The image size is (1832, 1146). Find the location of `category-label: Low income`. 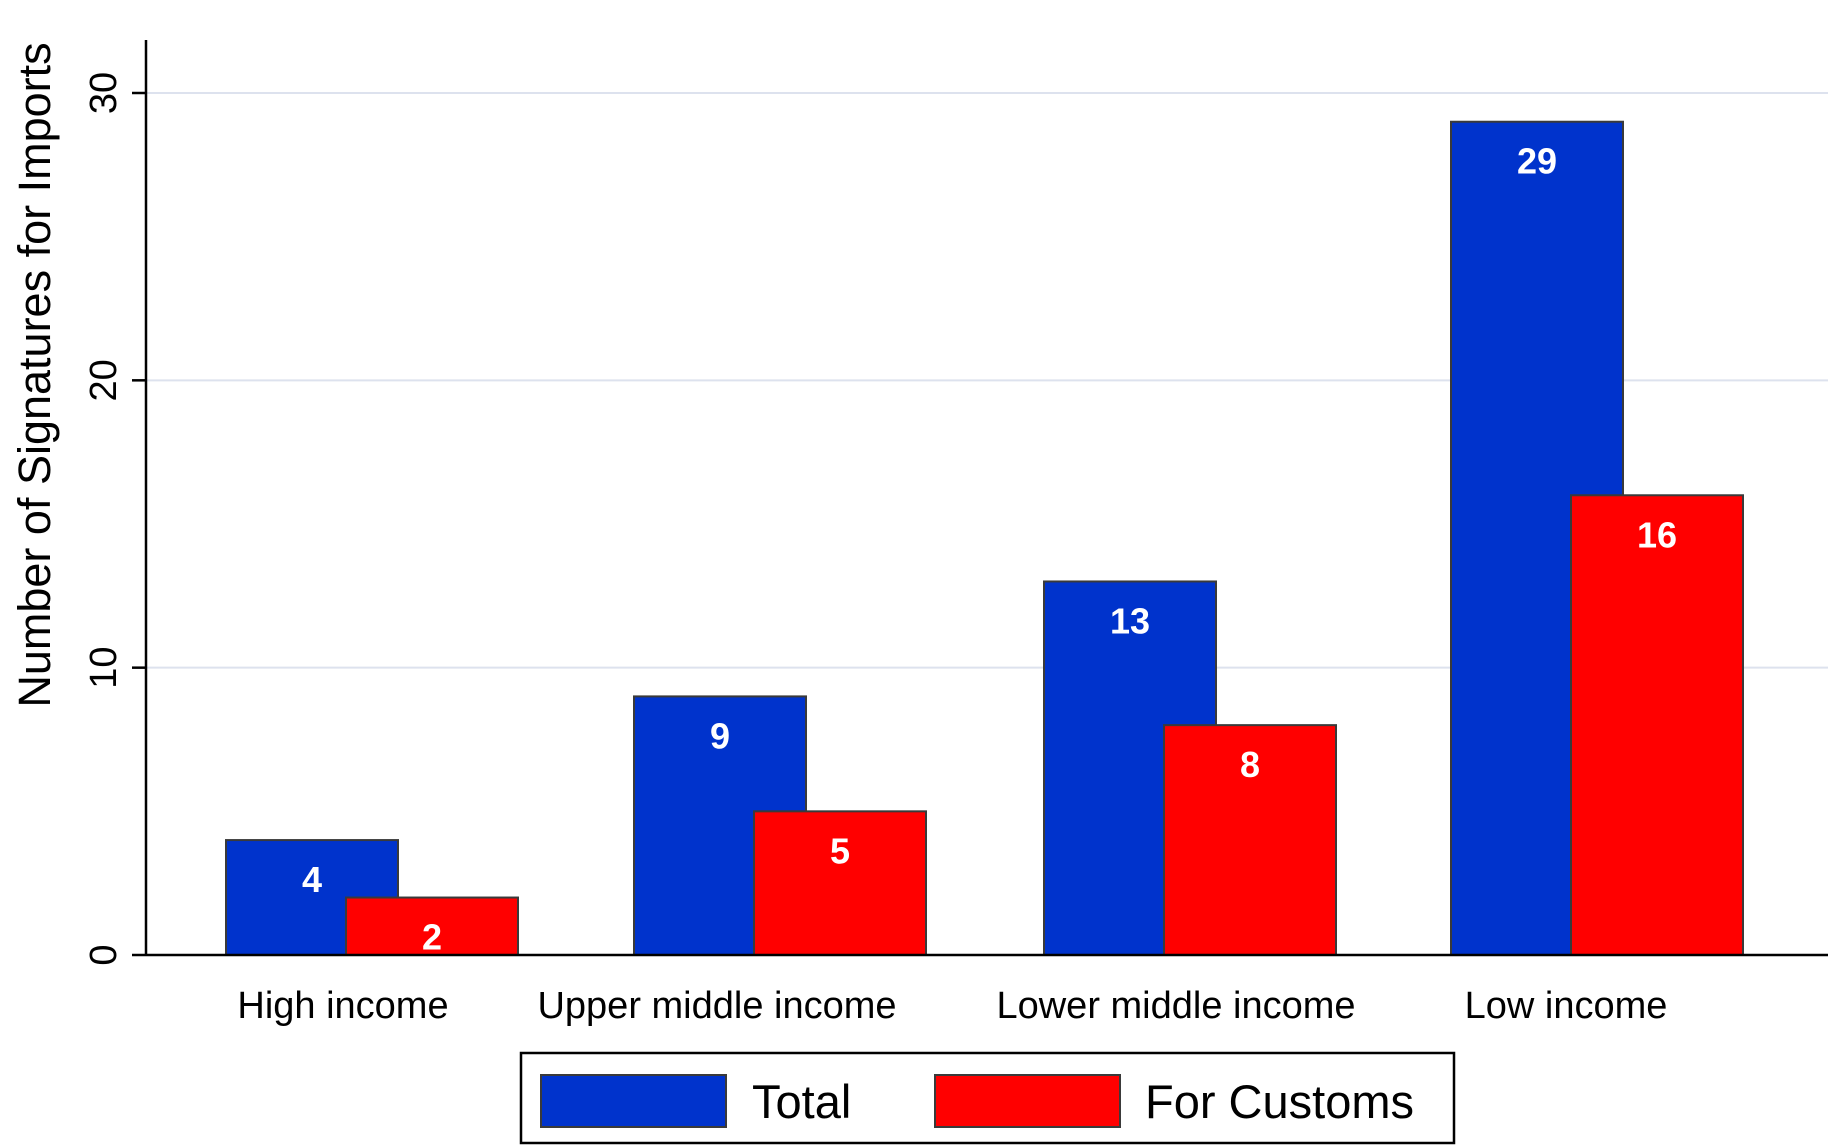

category-label: Low income is located at coordinates (1566, 1006).